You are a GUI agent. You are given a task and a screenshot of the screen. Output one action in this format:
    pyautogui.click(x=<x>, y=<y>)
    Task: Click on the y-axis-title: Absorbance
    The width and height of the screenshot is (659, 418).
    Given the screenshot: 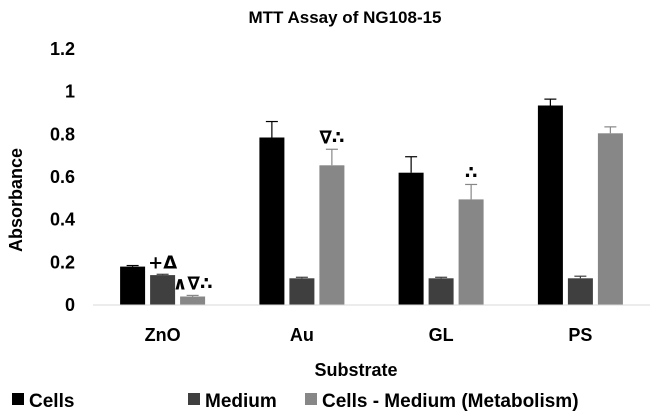 What is the action you would take?
    pyautogui.click(x=16, y=200)
    